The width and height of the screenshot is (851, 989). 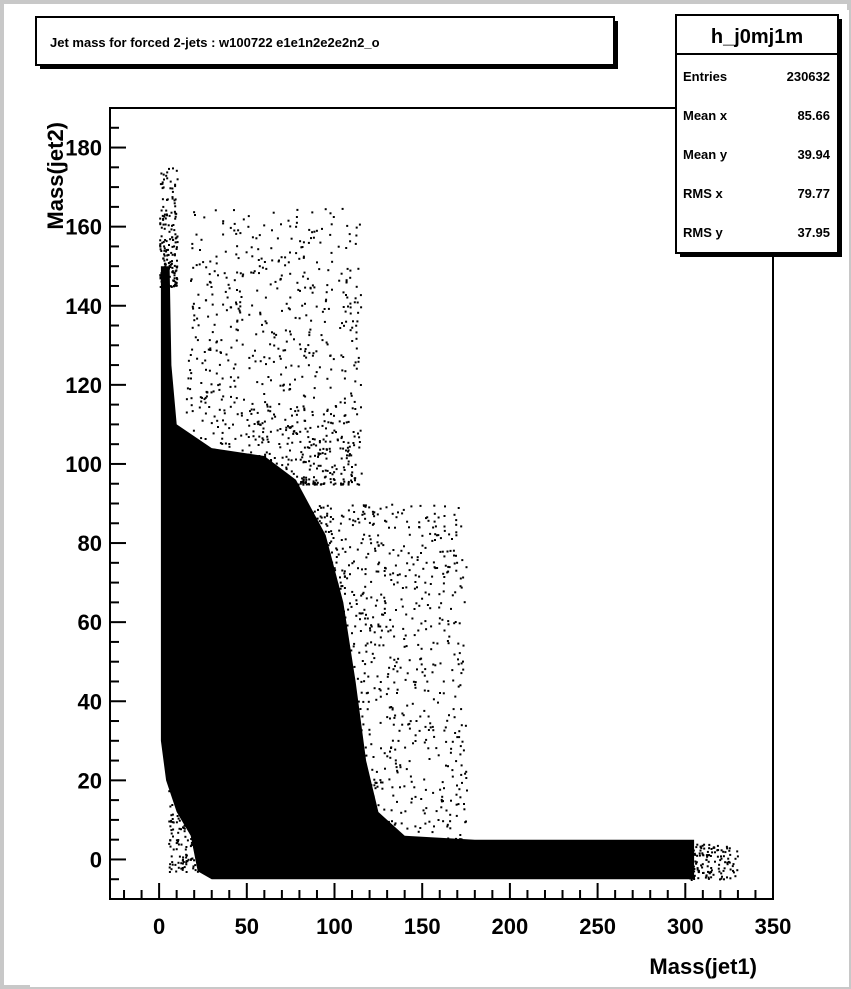 What do you see at coordinates (247, 926) in the screenshot?
I see `x-tick-label: 50` at bounding box center [247, 926].